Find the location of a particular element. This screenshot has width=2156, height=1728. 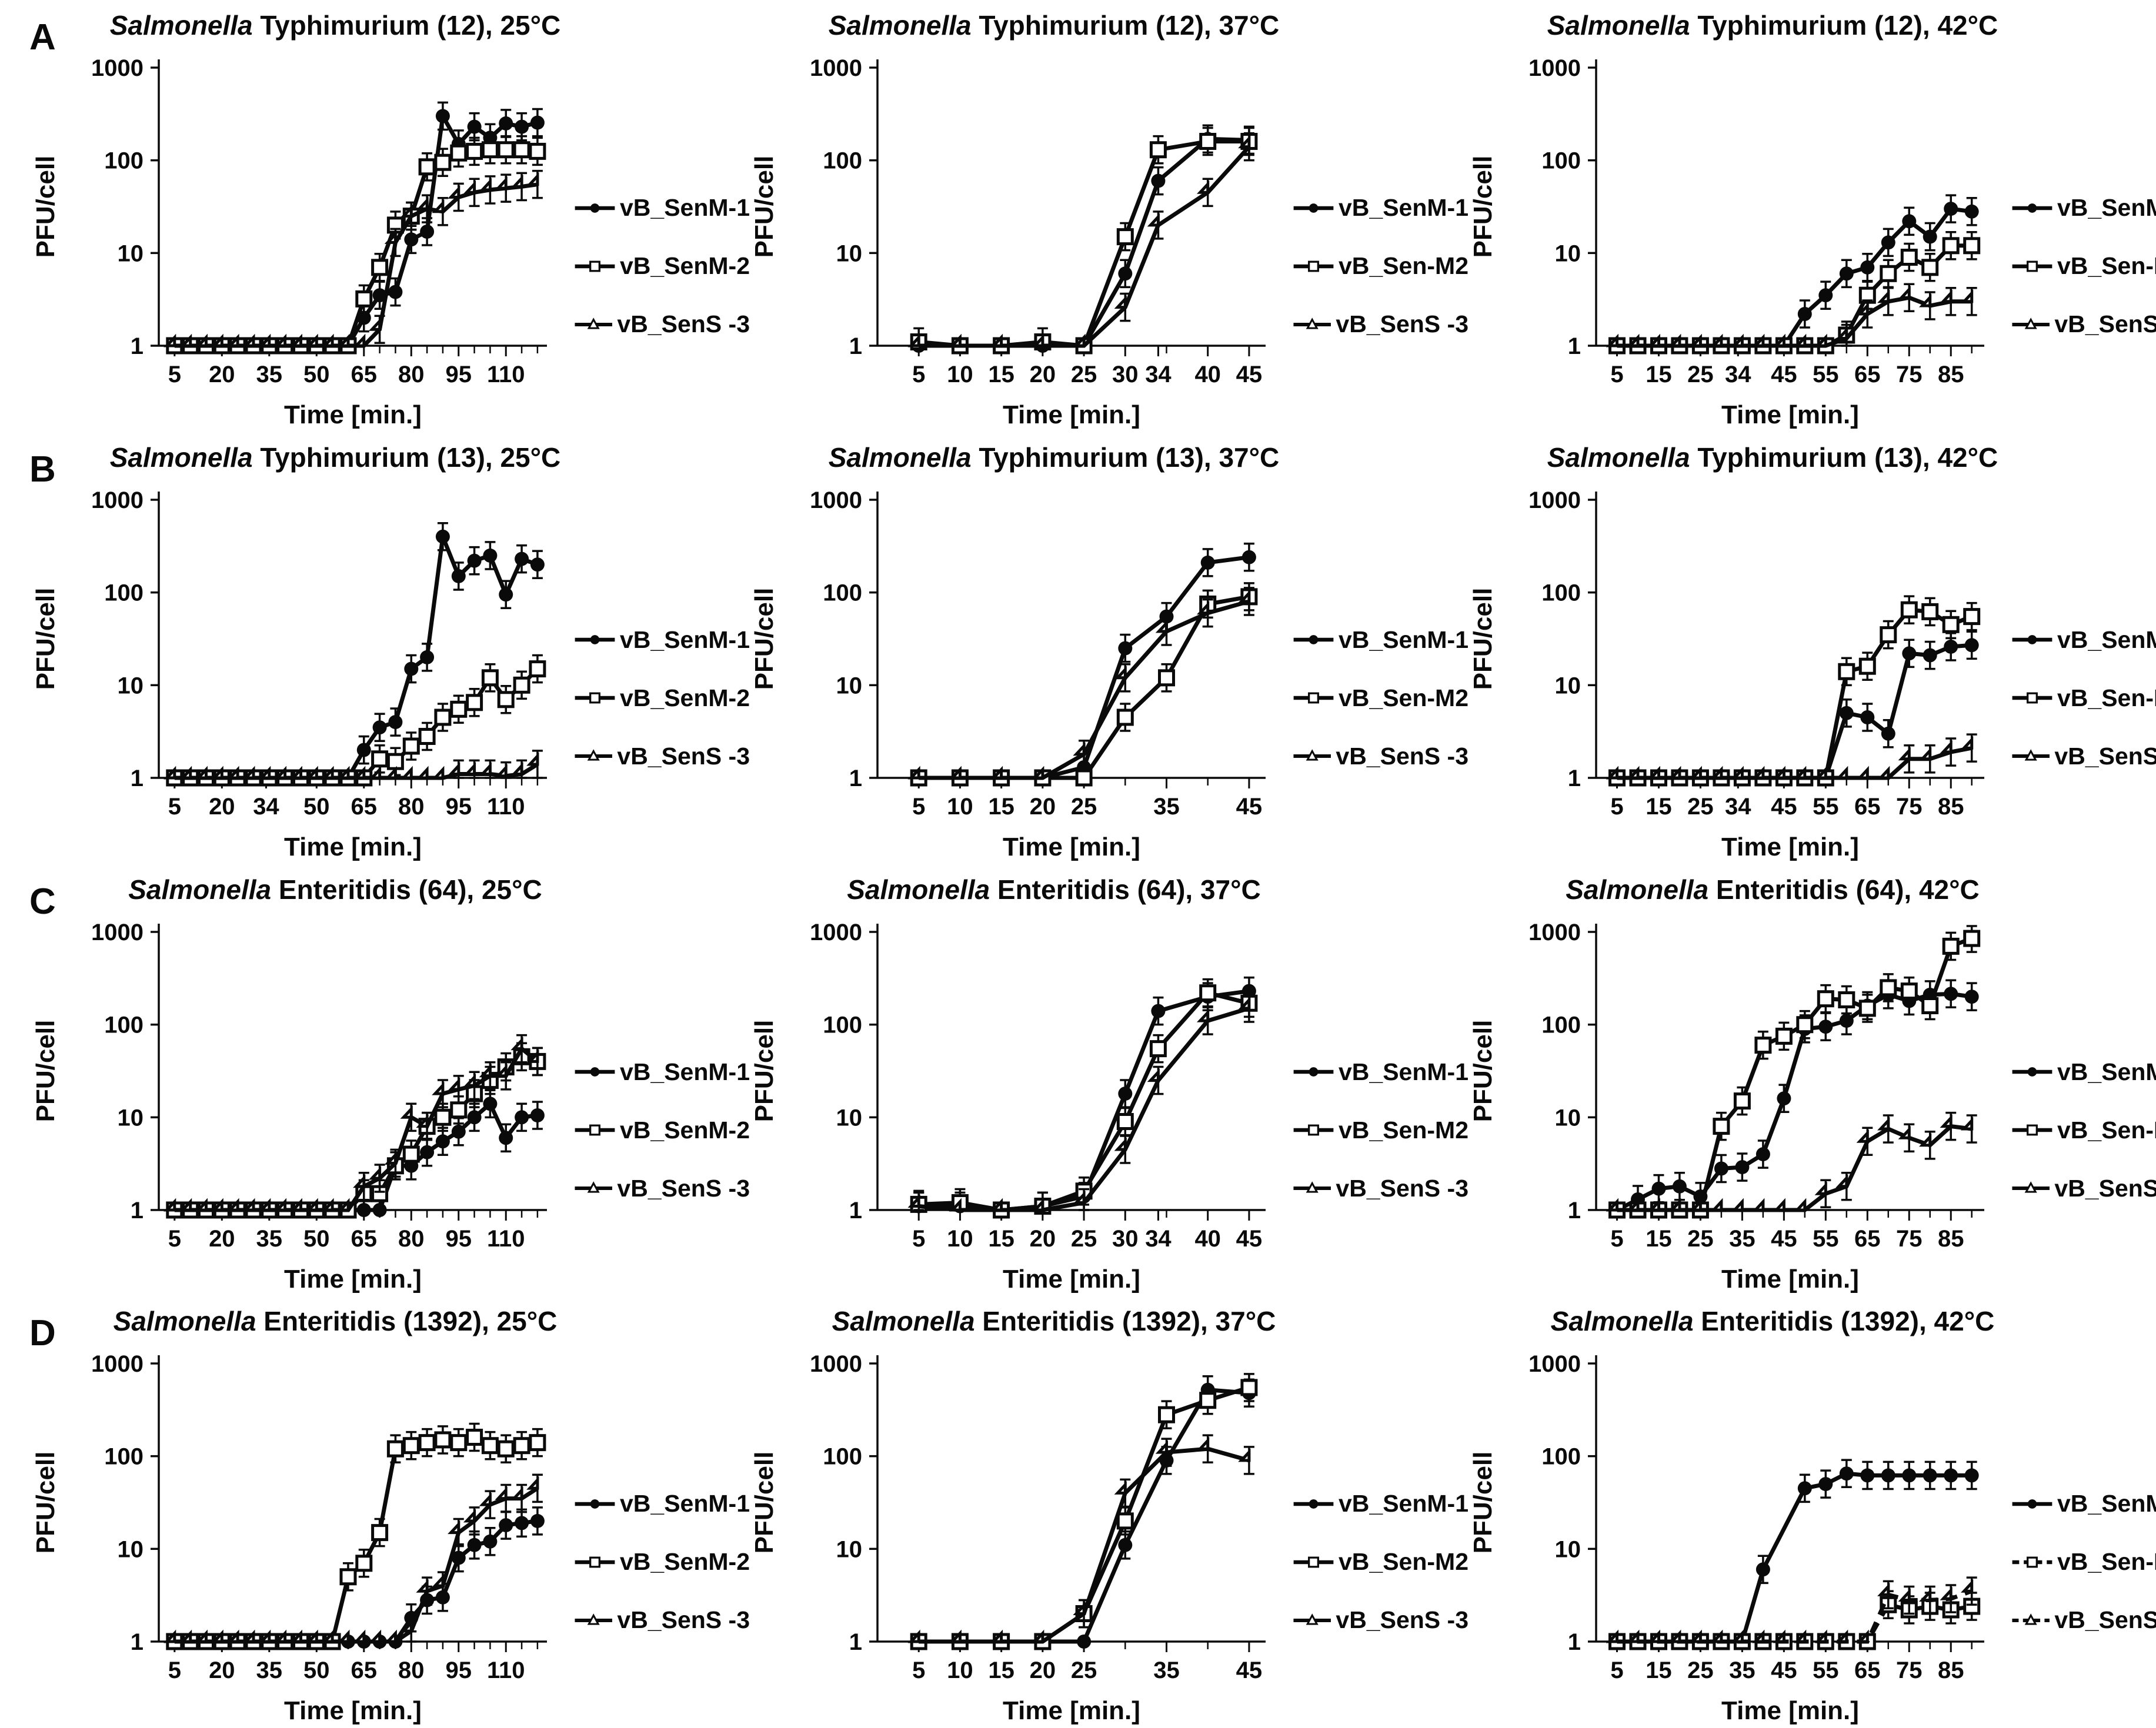

panel-letter: A is located at coordinates (42, 37).